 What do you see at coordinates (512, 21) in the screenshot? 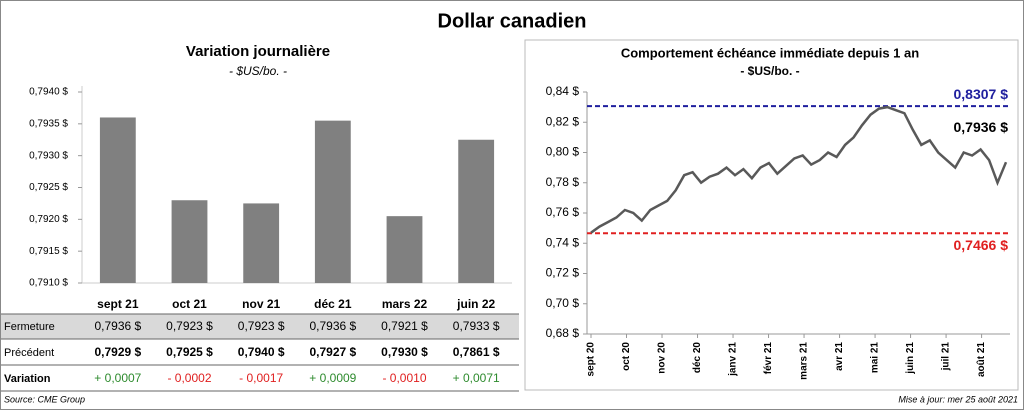
I see `main-title: Dollar canadien` at bounding box center [512, 21].